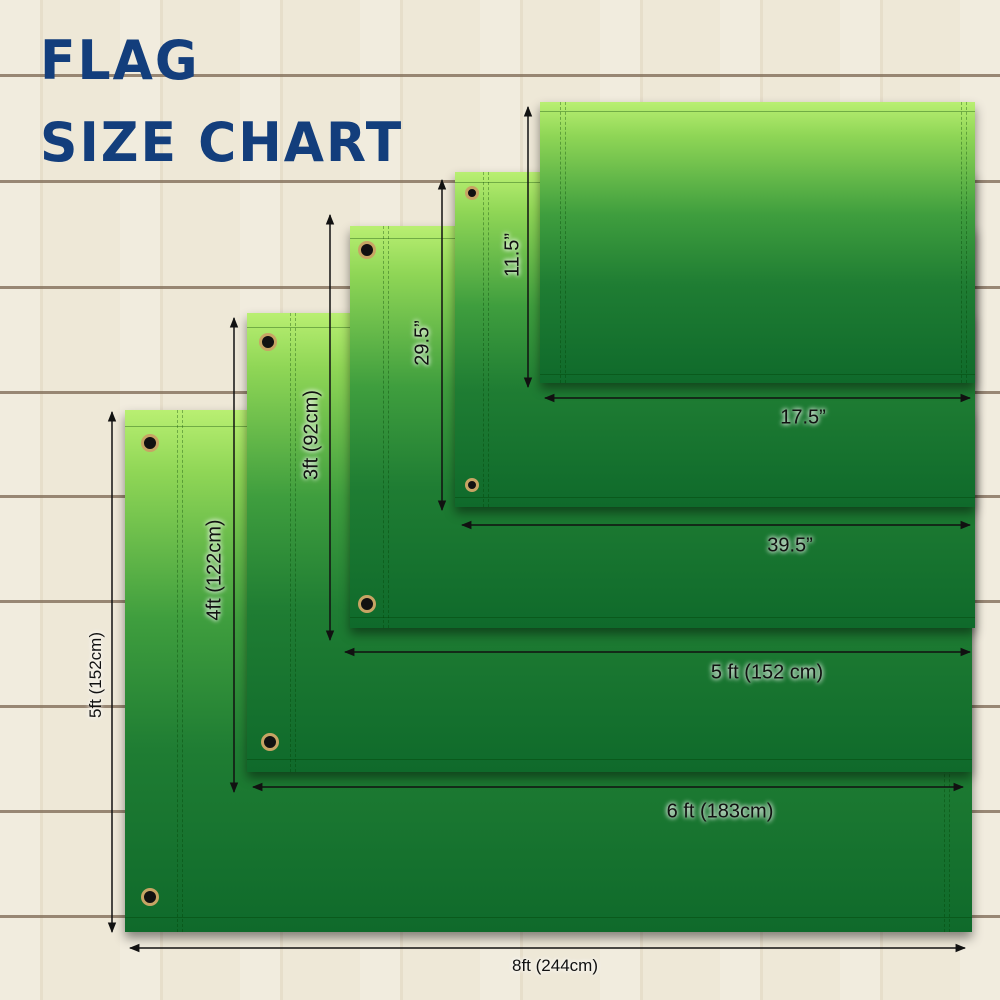 This screenshot has width=1000, height=1000. Describe the element at coordinates (120, 61) in the screenshot. I see `title-line-1: FLAG` at that location.